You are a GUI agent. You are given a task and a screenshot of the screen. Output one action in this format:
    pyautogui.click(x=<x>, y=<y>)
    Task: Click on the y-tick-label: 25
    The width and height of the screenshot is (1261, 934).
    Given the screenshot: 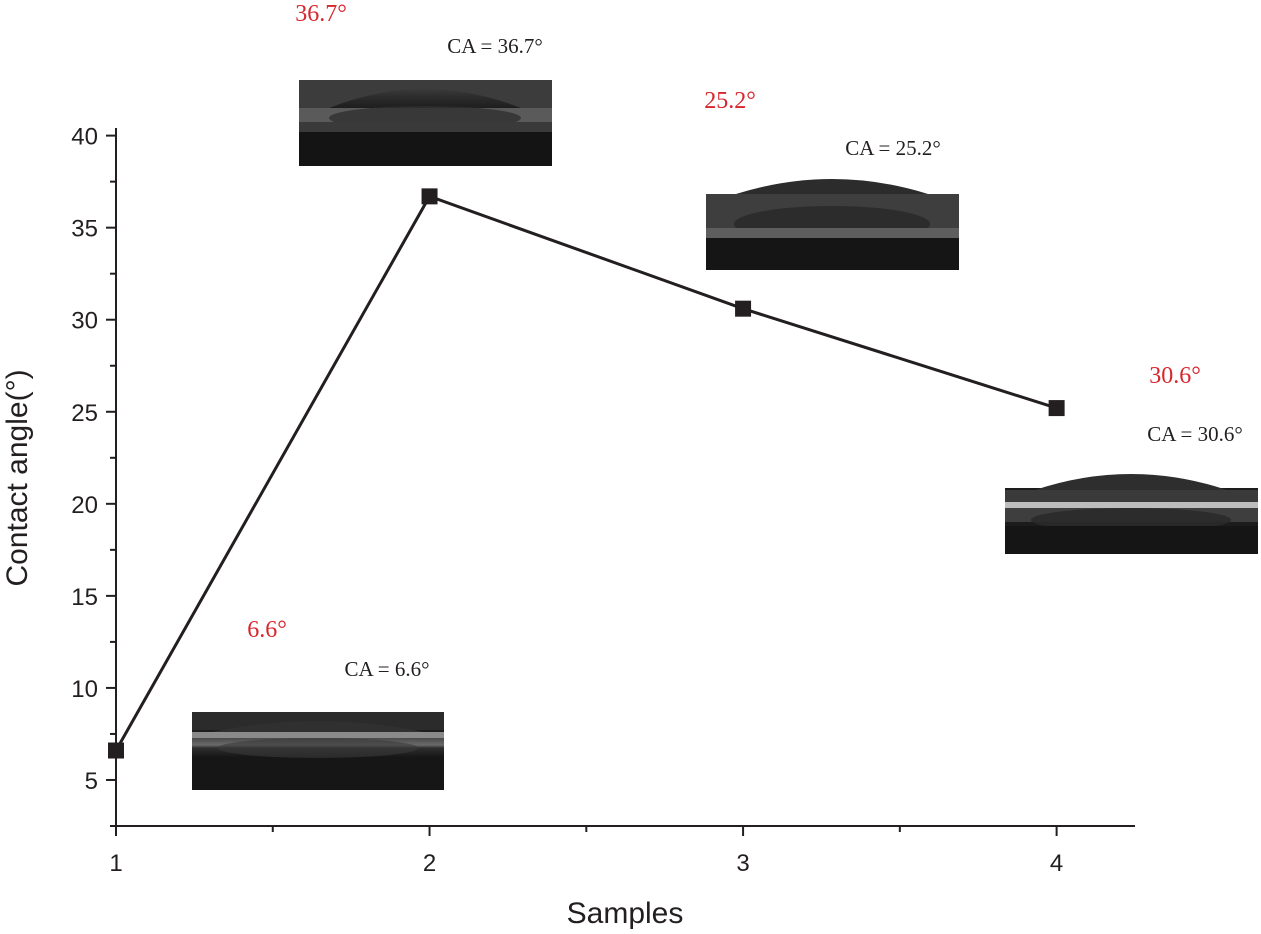 What is the action you would take?
    pyautogui.click(x=84, y=413)
    